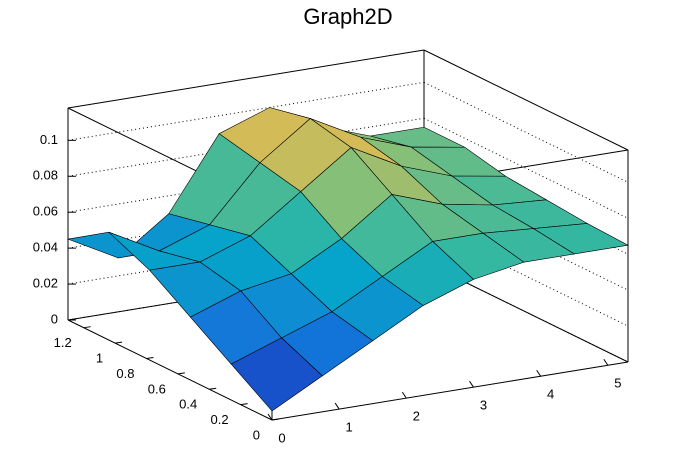 The image size is (696, 472). What do you see at coordinates (617, 383) in the screenshot?
I see `x-tick-label: 5` at bounding box center [617, 383].